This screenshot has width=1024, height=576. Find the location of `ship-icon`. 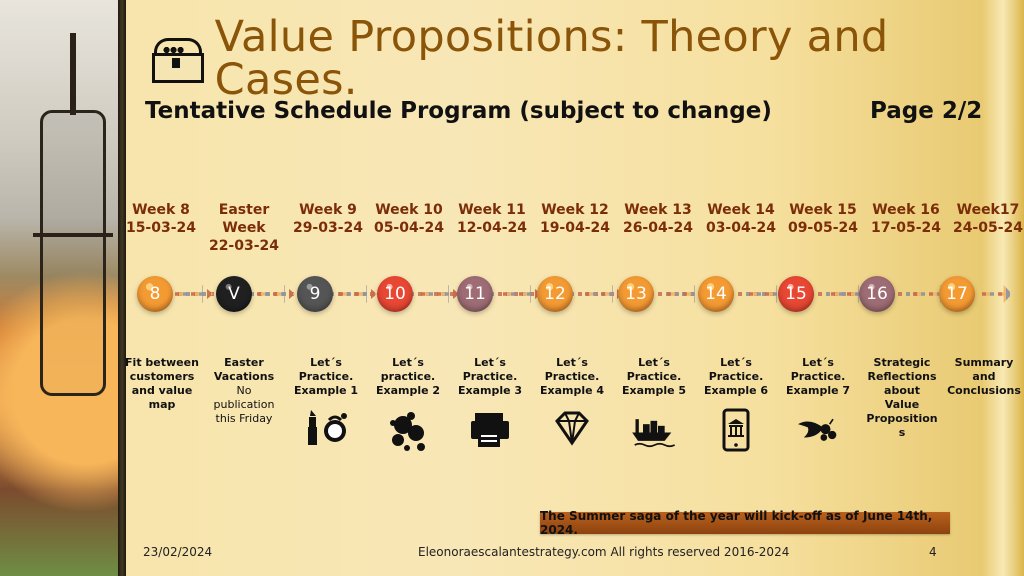

ship-icon is located at coordinates (654, 433).